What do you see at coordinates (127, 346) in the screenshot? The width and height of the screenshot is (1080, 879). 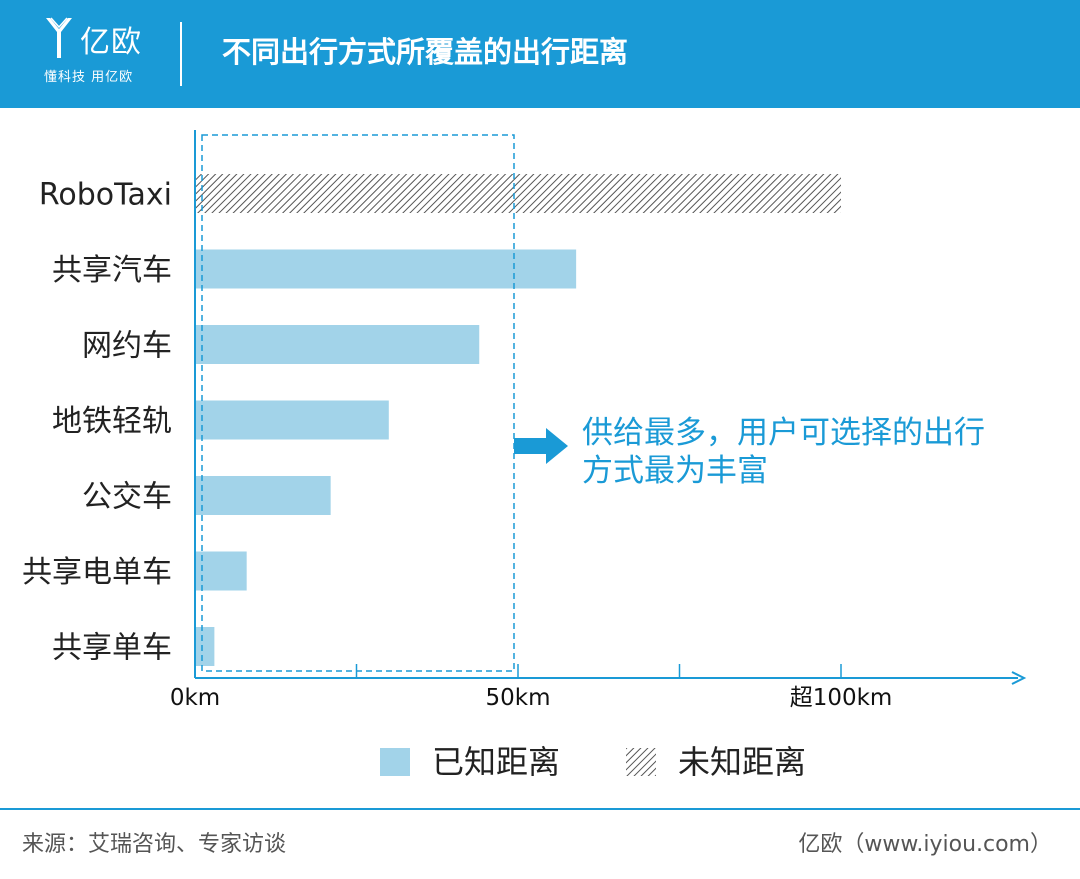 I see `category-label-2: 网约车` at bounding box center [127, 346].